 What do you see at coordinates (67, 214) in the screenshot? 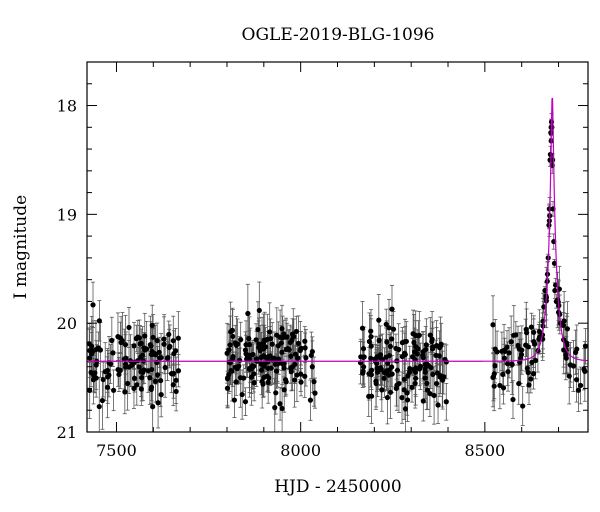
I see `y-tick-label: 19` at bounding box center [67, 214].